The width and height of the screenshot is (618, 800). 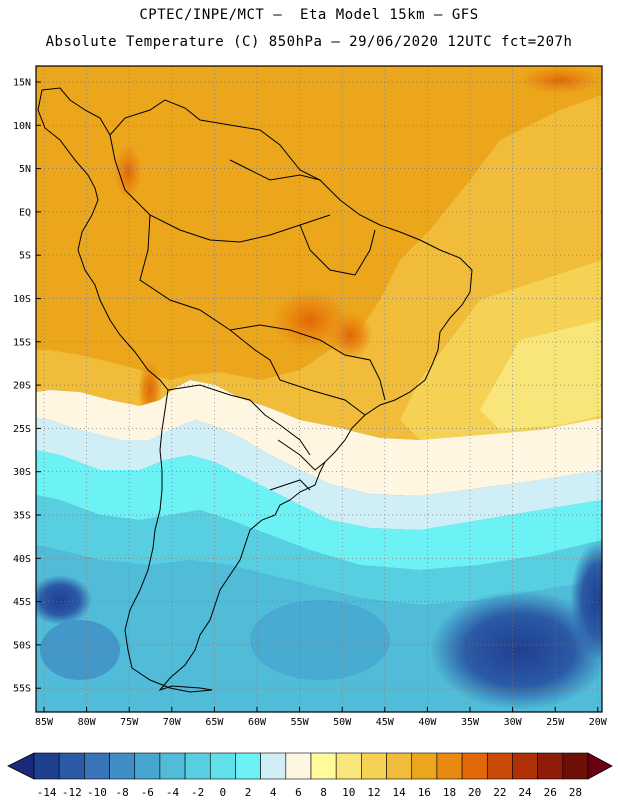 What do you see at coordinates (129, 722) in the screenshot?
I see `lon-label: 75W` at bounding box center [129, 722].